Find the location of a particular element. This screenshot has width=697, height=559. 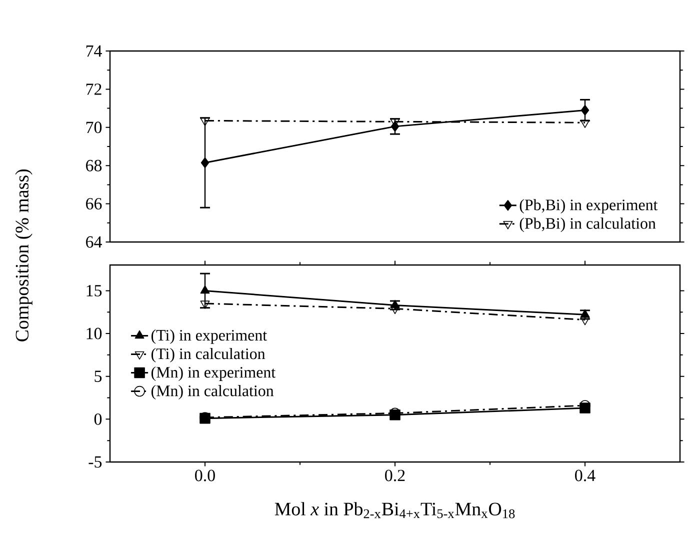

y-tick-label: 15 is located at coordinates (94, 290).